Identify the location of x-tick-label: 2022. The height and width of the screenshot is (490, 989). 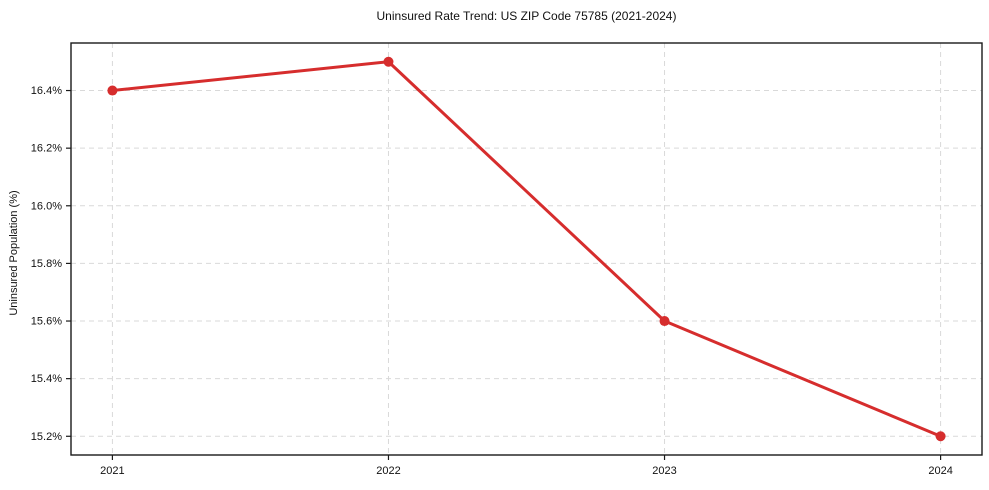
(388, 471).